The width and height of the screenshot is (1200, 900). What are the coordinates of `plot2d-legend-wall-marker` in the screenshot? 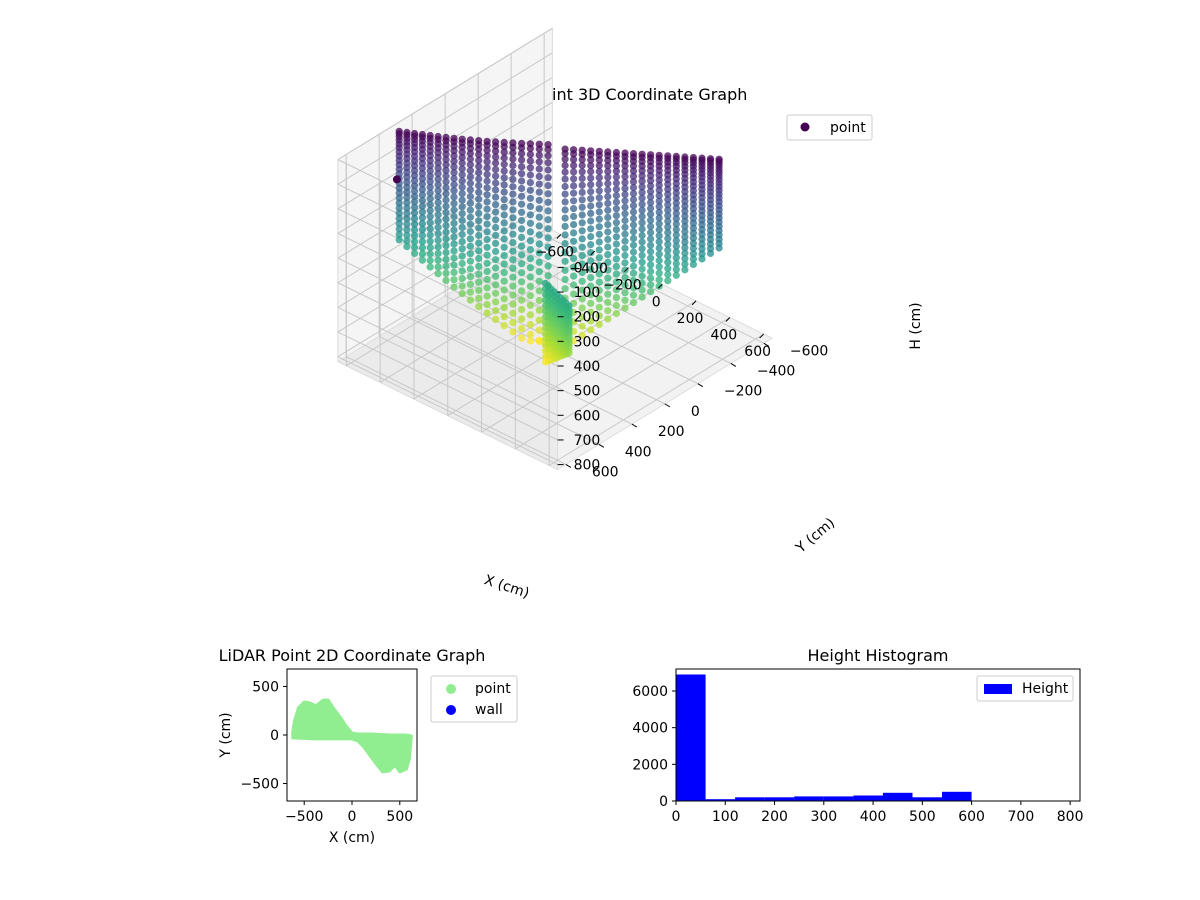 It's located at (451, 710).